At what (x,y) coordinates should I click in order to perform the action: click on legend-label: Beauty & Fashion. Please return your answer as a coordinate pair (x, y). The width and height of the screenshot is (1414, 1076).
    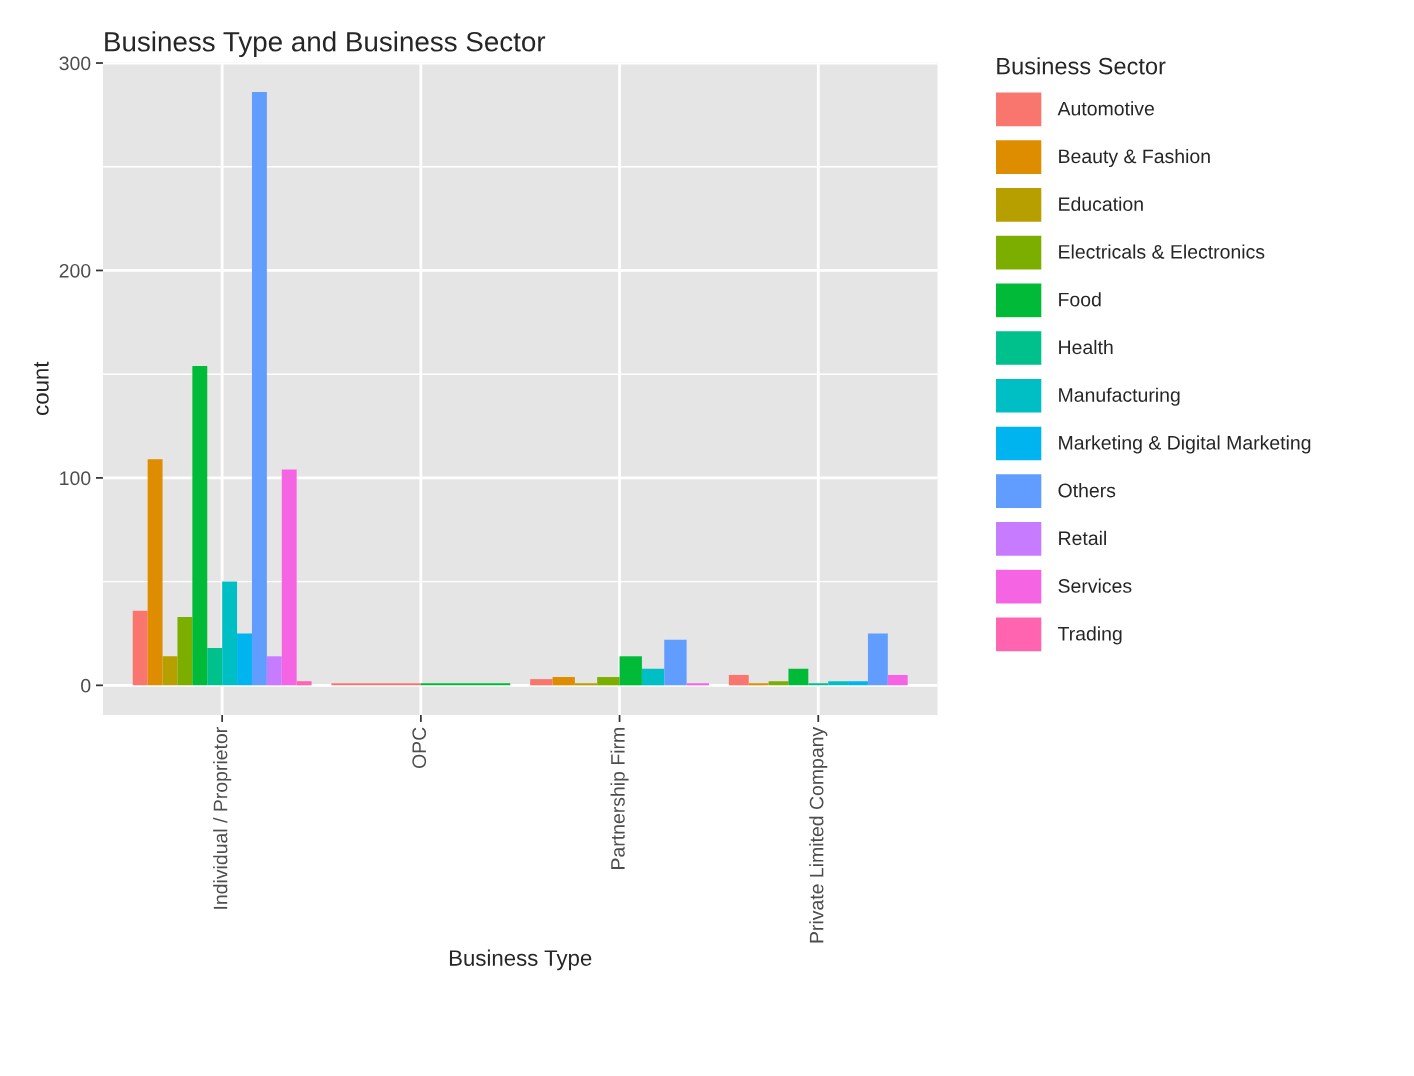
    Looking at the image, I should click on (1134, 158).